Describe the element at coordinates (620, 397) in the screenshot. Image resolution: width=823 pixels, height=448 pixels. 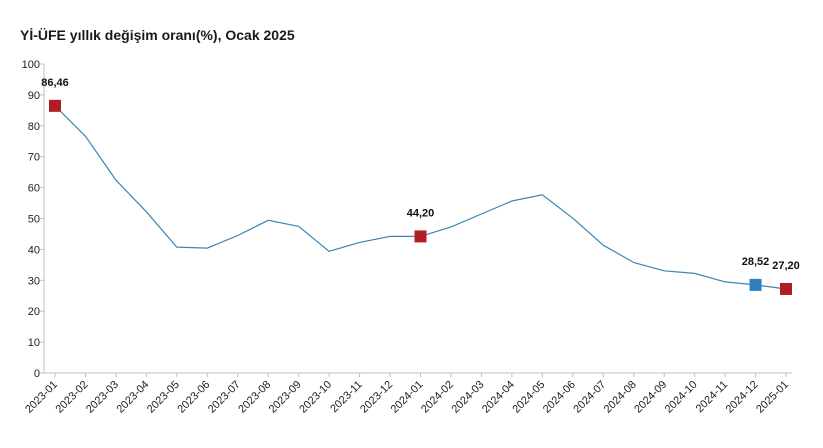
I see `x-tick-label: 2024-08` at that location.